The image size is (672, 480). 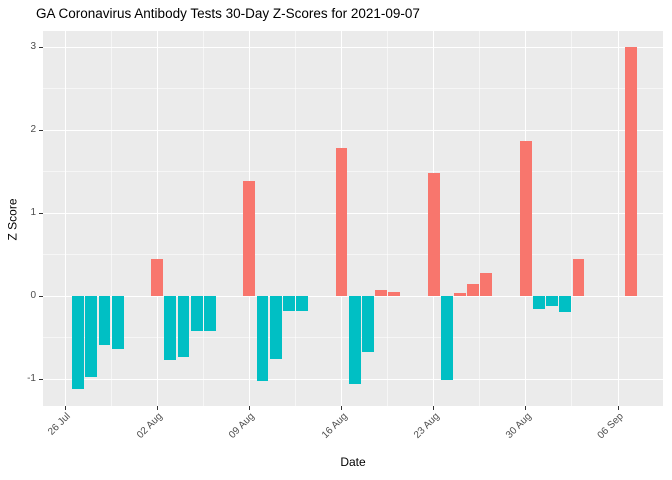 I want to click on y-tick-label: 0, so click(x=33, y=295).